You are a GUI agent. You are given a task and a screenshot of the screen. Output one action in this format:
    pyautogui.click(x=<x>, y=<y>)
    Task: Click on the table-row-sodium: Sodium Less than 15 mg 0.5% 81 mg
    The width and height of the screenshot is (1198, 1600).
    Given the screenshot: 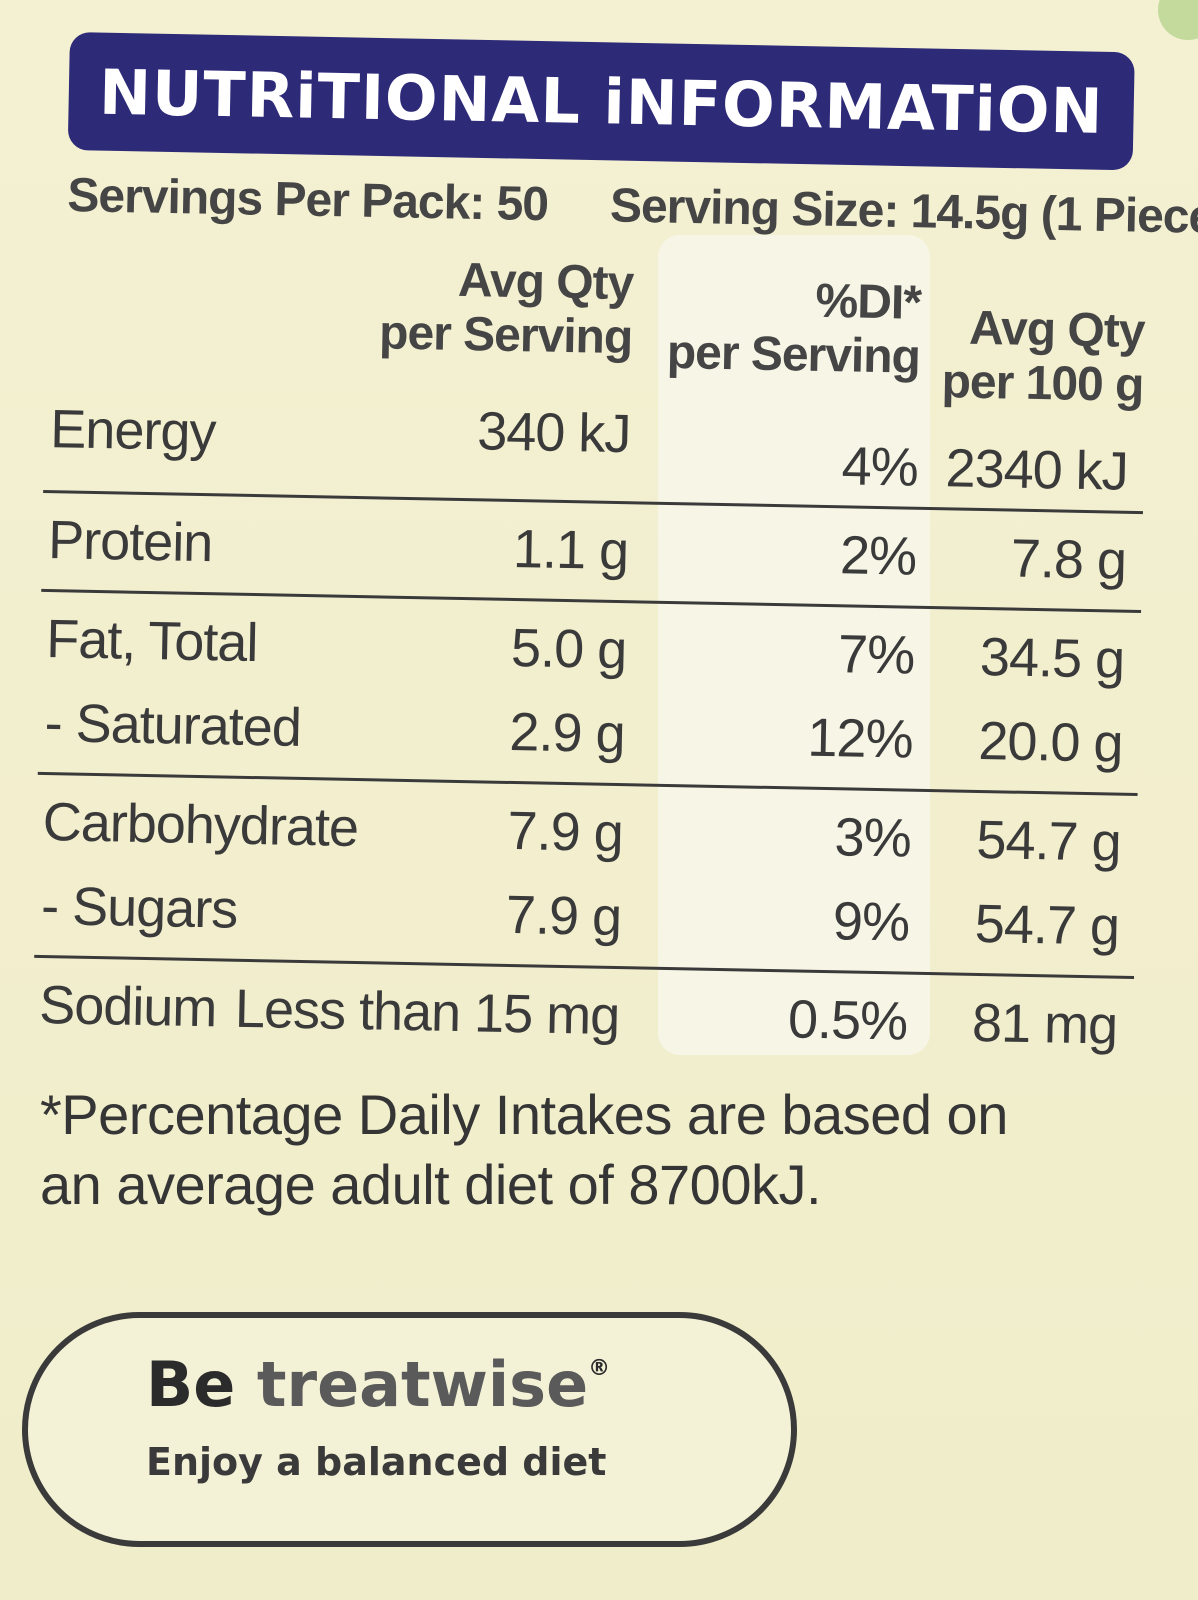 What is the action you would take?
    pyautogui.click(x=582, y=1016)
    